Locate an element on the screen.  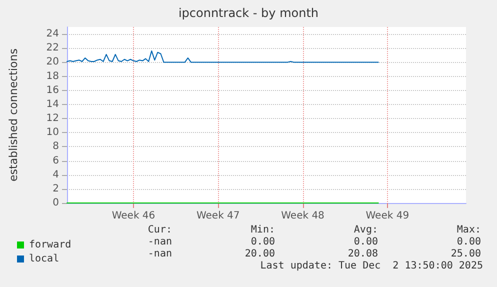
text: Cur: is located at coordinates (160, 230).